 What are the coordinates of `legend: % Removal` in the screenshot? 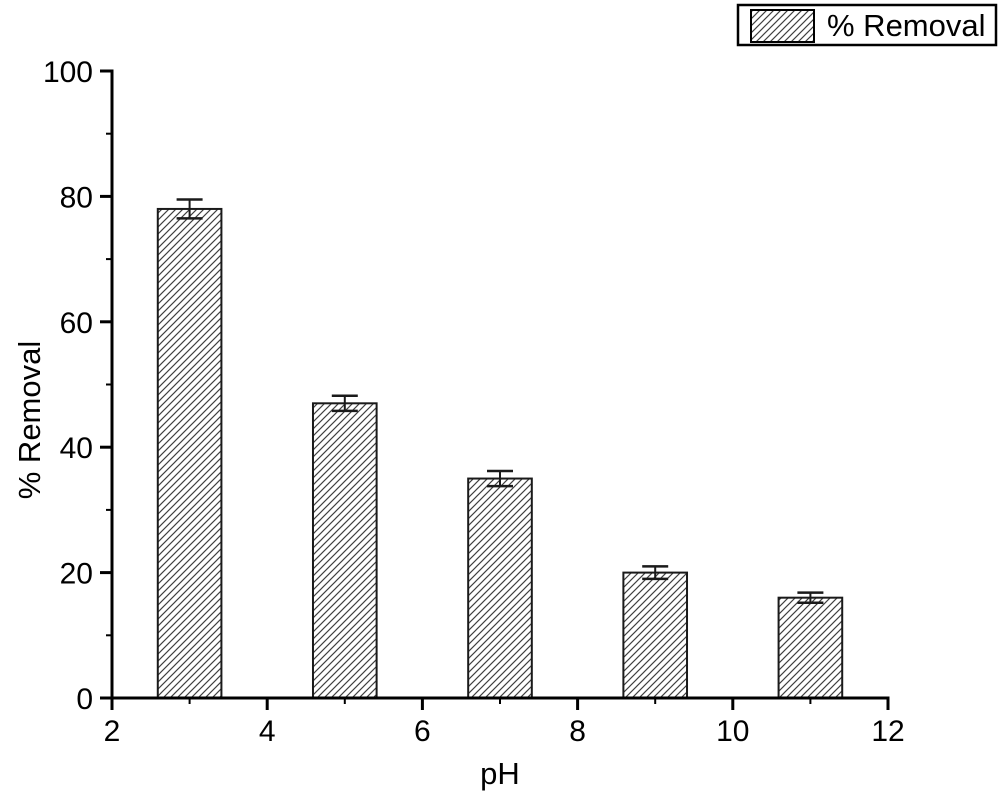 It's located at (867, 25).